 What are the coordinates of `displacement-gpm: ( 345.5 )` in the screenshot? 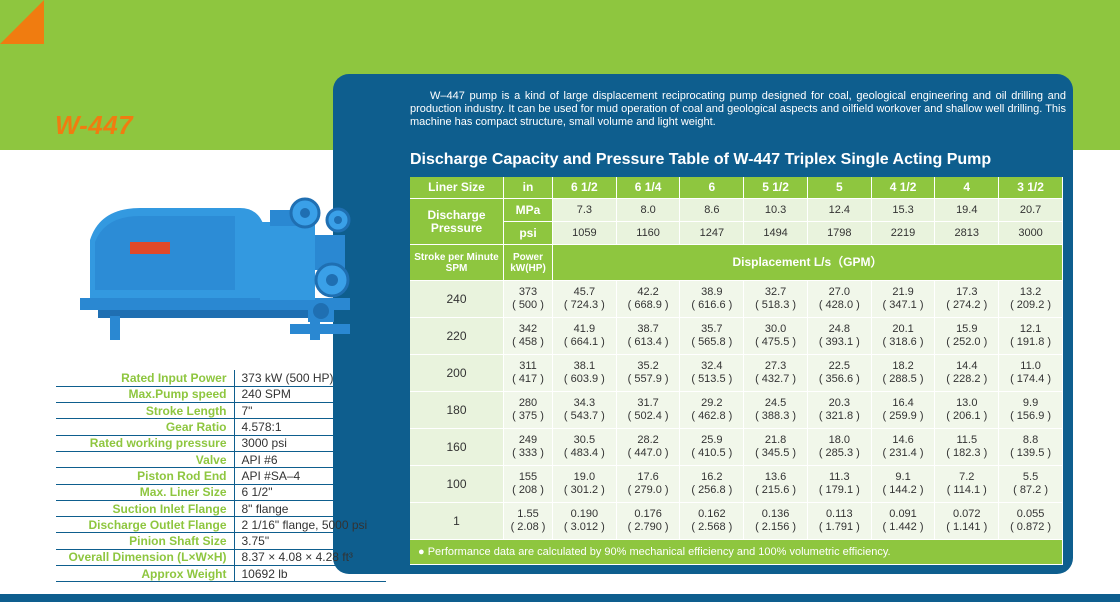 It's located at (776, 453).